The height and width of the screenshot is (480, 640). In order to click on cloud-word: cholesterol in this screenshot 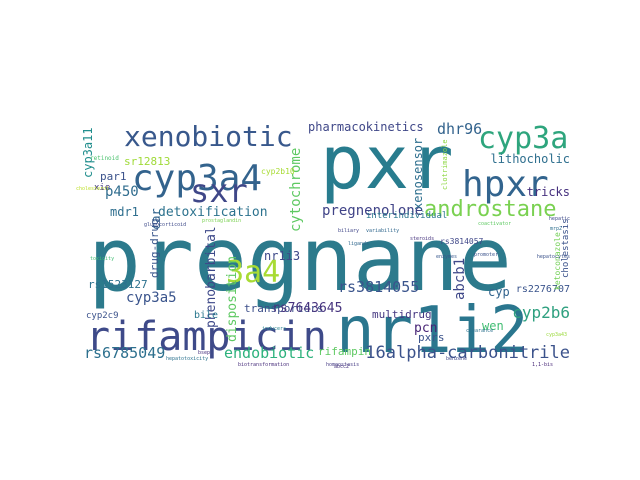, I will do `click(92, 189)`.